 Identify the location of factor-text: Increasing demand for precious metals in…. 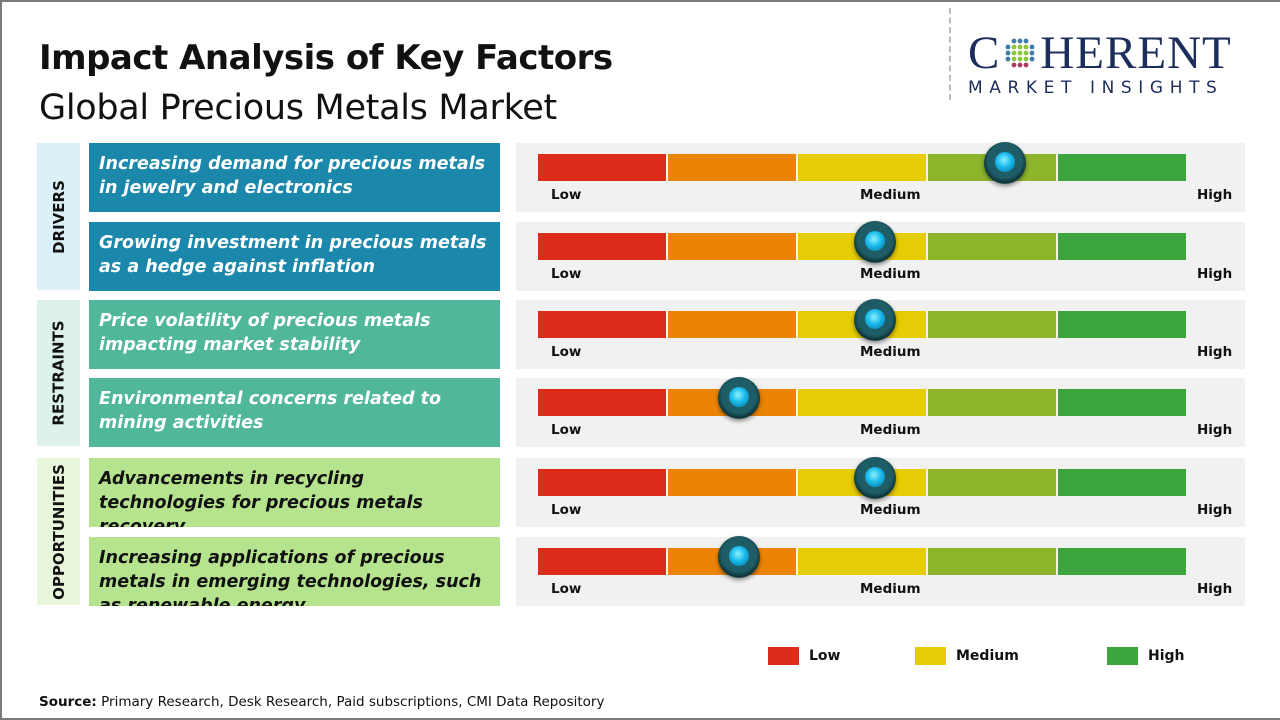
(294, 177).